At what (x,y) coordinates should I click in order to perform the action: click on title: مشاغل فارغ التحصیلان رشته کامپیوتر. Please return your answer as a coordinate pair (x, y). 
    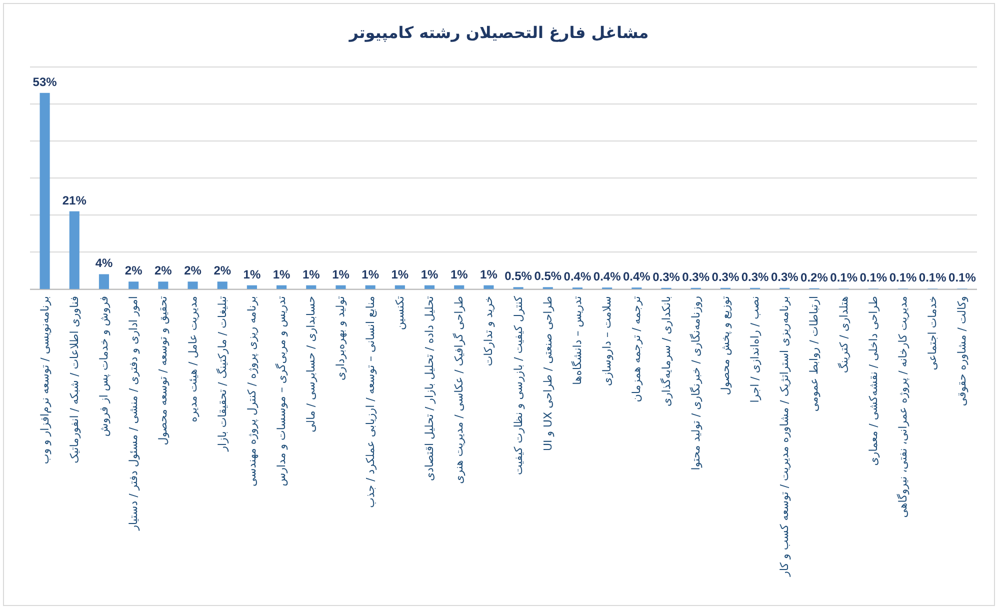
    Looking at the image, I should click on (499, 32).